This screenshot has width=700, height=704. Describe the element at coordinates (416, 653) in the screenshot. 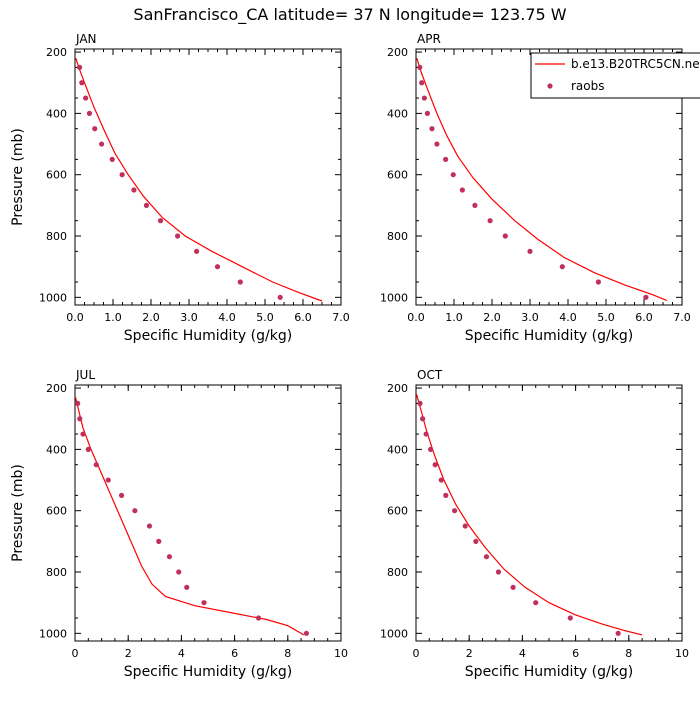

I see `oct-xtick-label: 0` at that location.